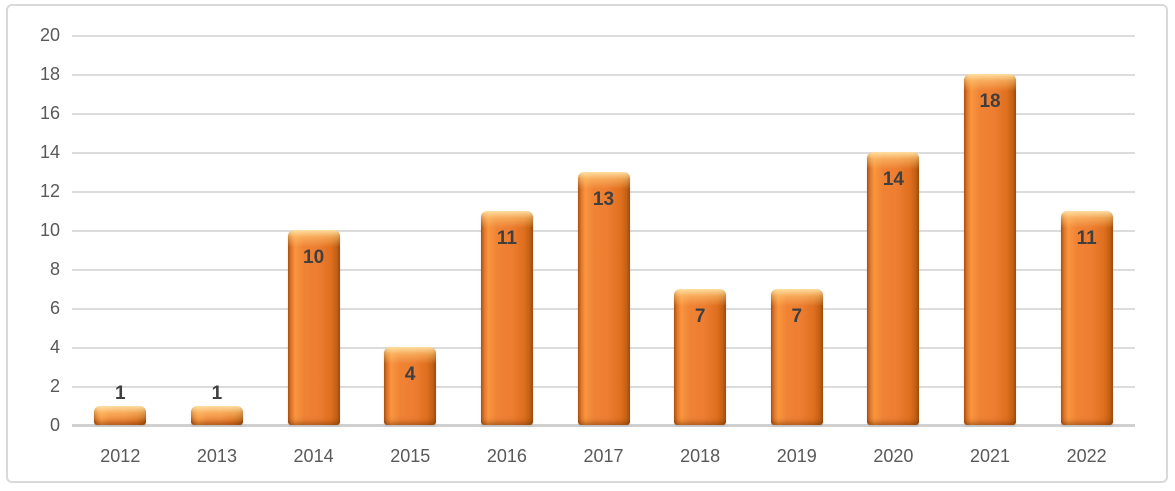  Describe the element at coordinates (49, 191) in the screenshot. I see `y-tick-label: 12` at that location.